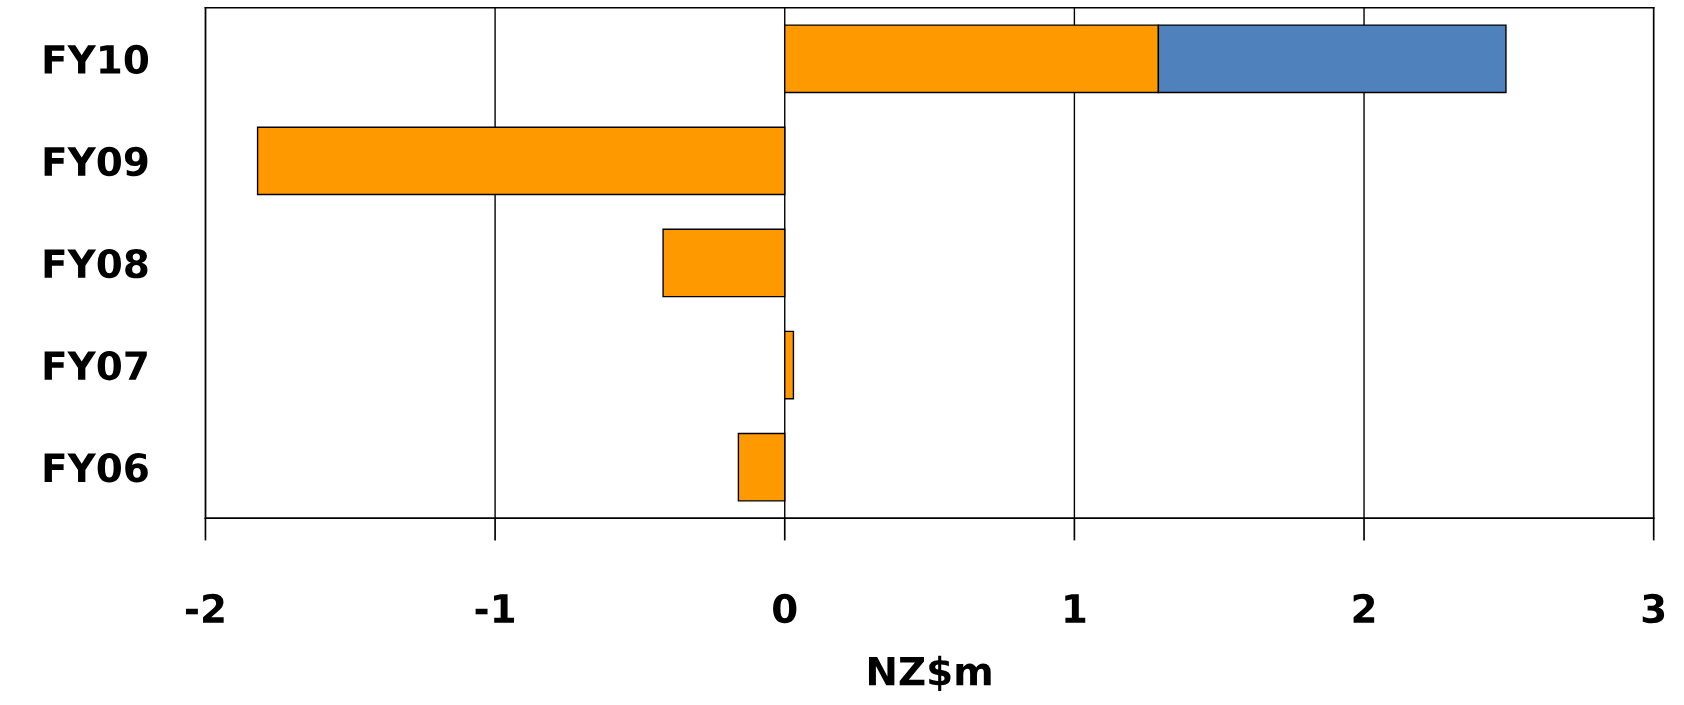 The image size is (1684, 705). Describe the element at coordinates (1075, 608) in the screenshot. I see `x-tick-label: 1` at that location.